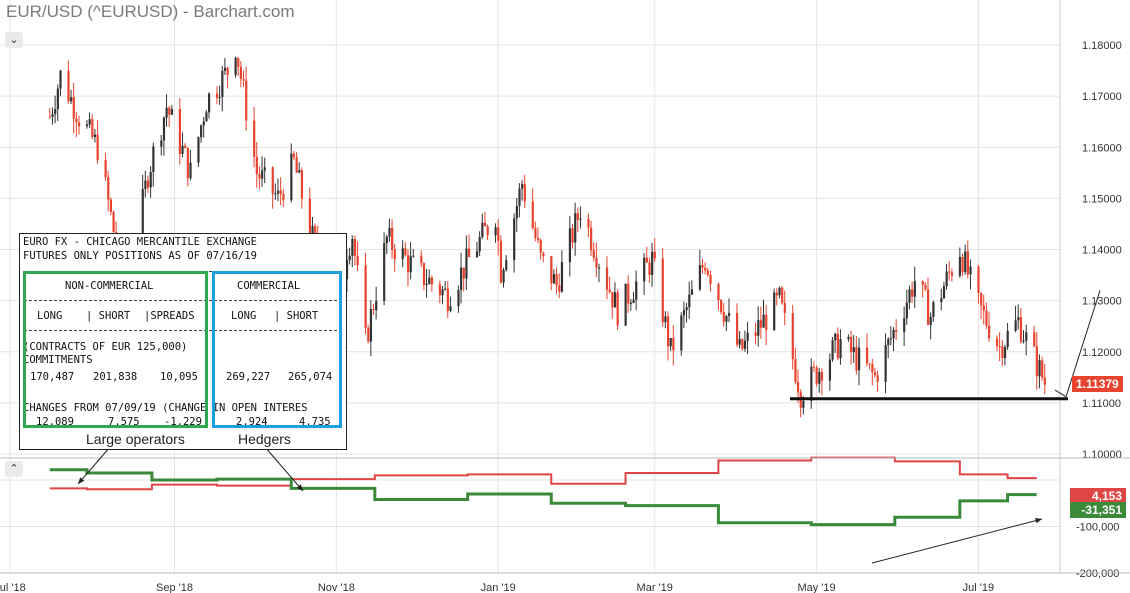 Image resolution: width=1130 pixels, height=593 pixels. Describe the element at coordinates (108, 316) in the screenshot. I see `nc-short-label: | SHORT` at that location.